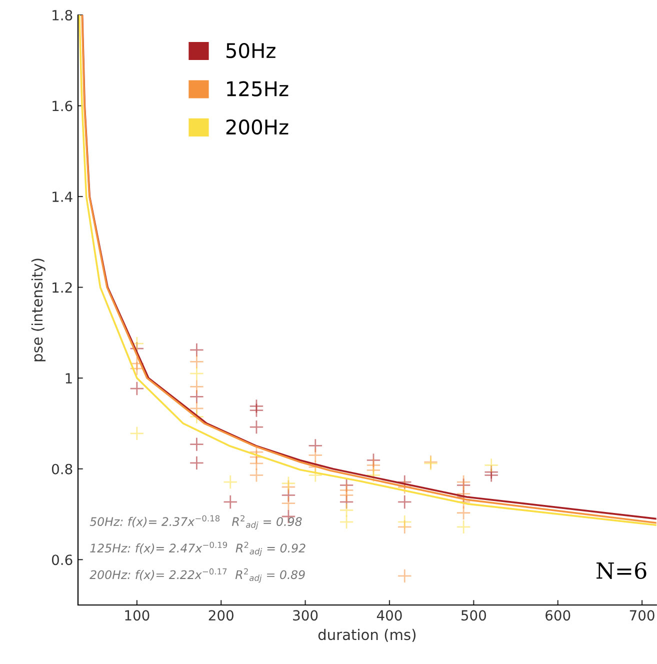 This screenshot has width=657, height=664. Describe the element at coordinates (389, 615) in the screenshot. I see `x-tick-label: 400` at that location.